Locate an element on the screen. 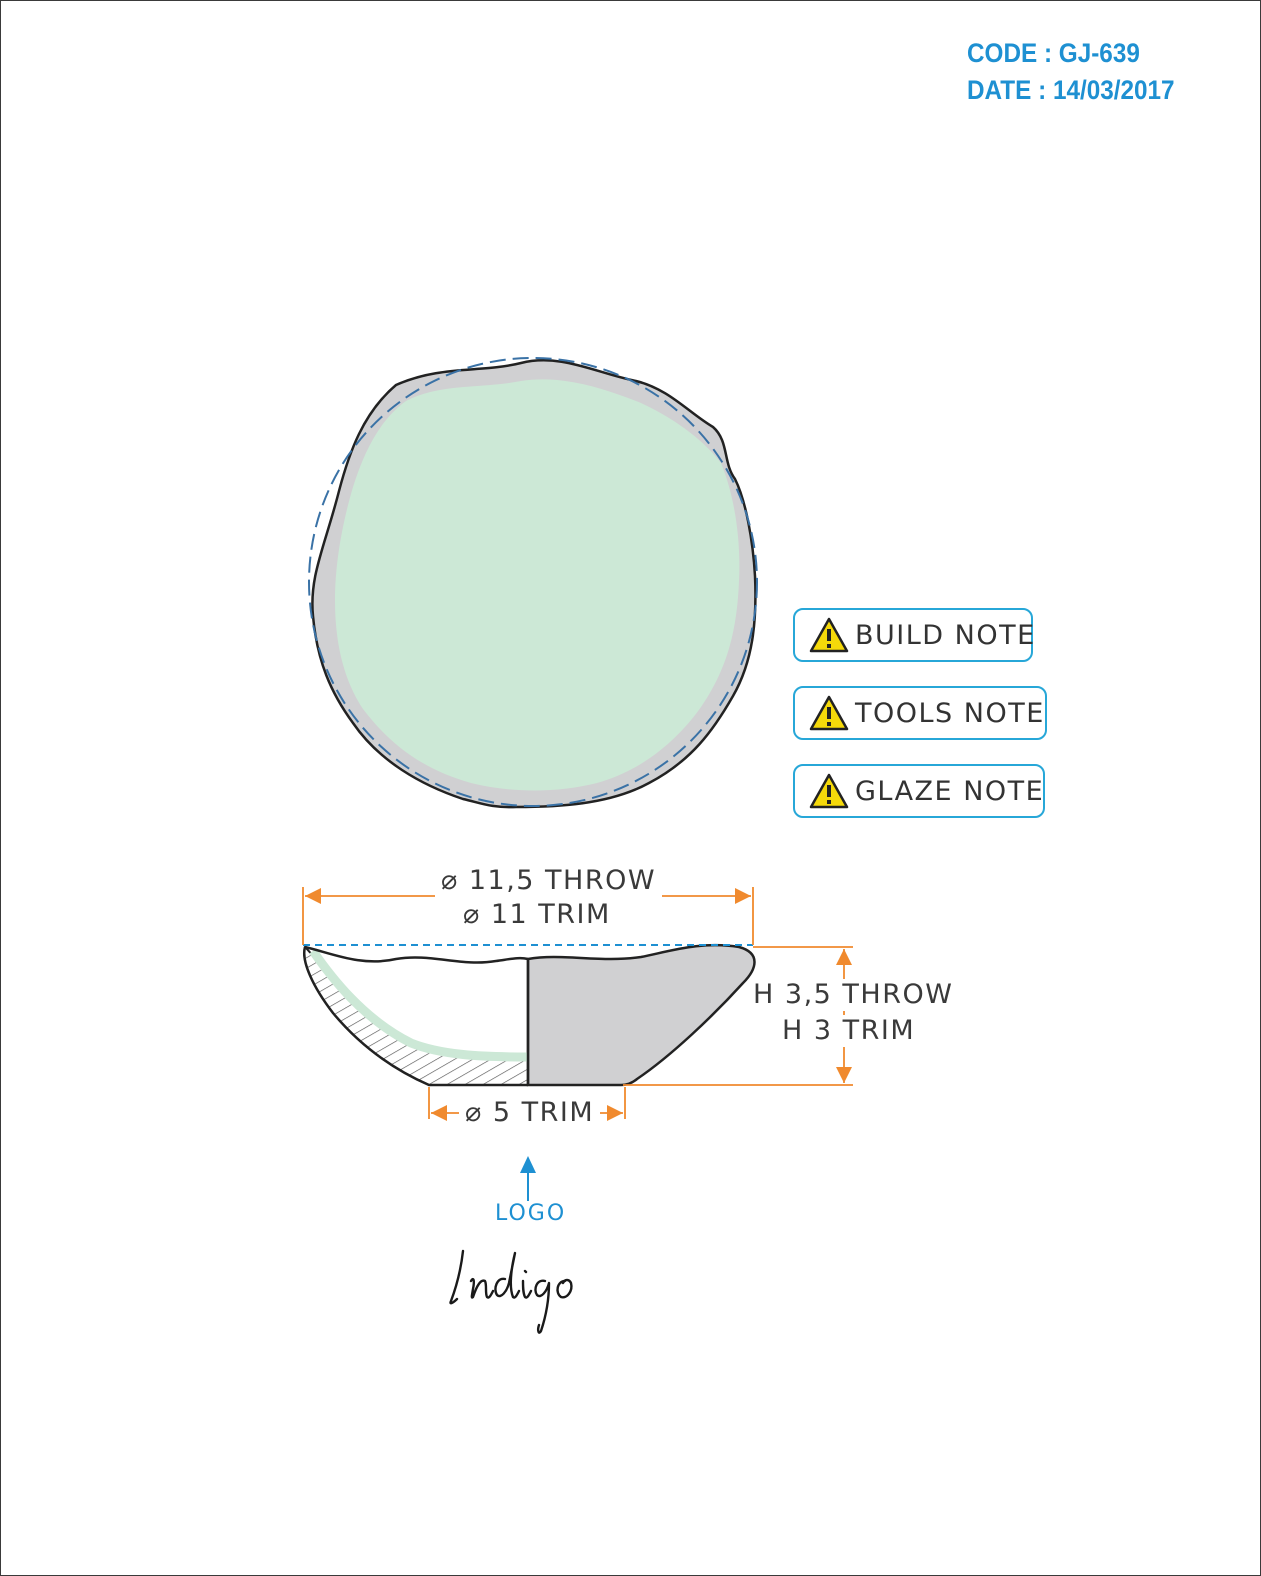  foot-trim-label: ⌀ 5 TRIM is located at coordinates (530, 1113).